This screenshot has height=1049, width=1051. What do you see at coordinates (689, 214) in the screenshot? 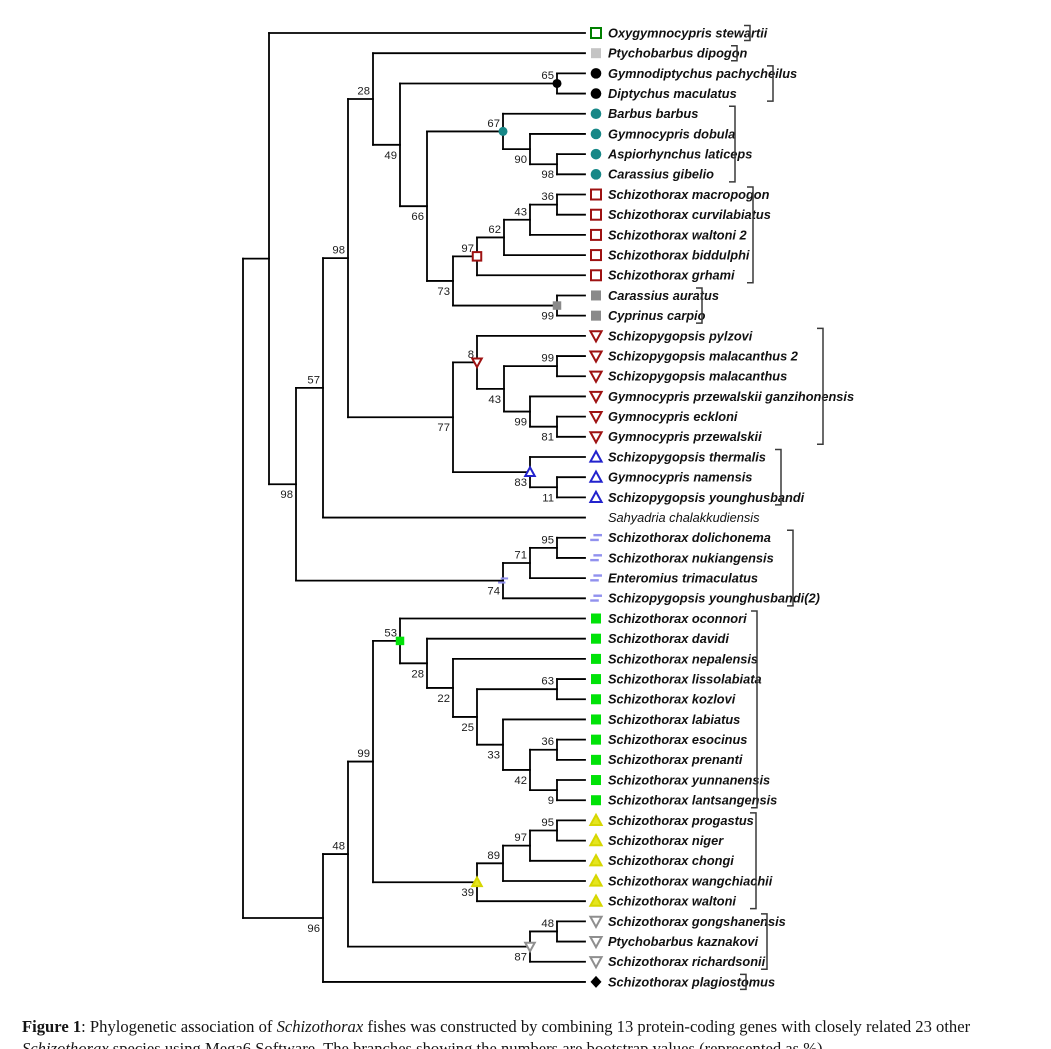
I see `taxon-label: Schizothorax curvilabiatus` at bounding box center [689, 214].